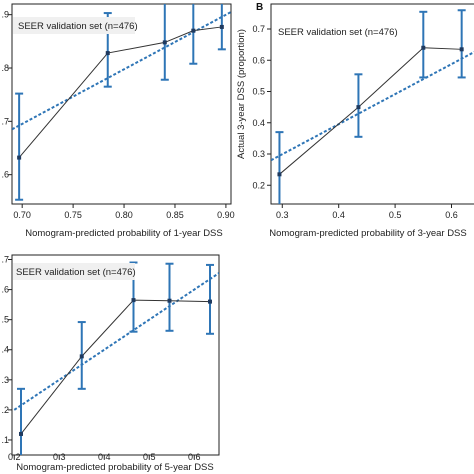 The height and width of the screenshot is (474, 474). What do you see at coordinates (14, 457) in the screenshot?
I see `x-tick-label: 0.2` at bounding box center [14, 457].